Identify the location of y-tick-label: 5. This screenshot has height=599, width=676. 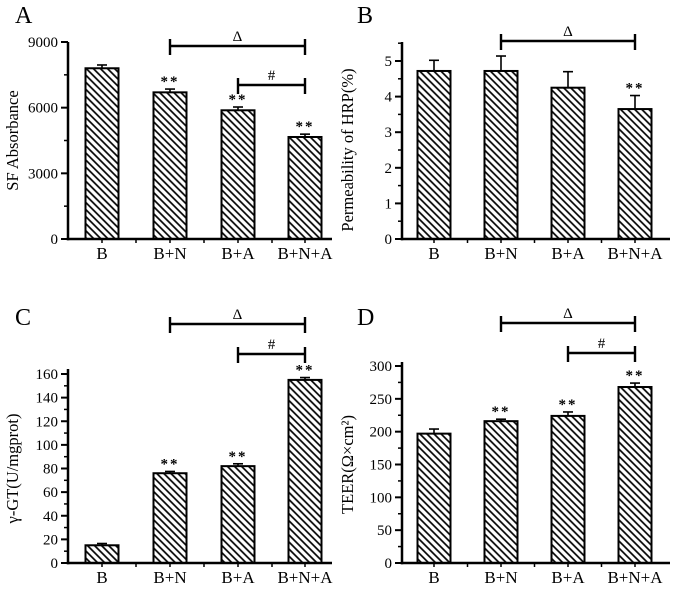
(389, 62).